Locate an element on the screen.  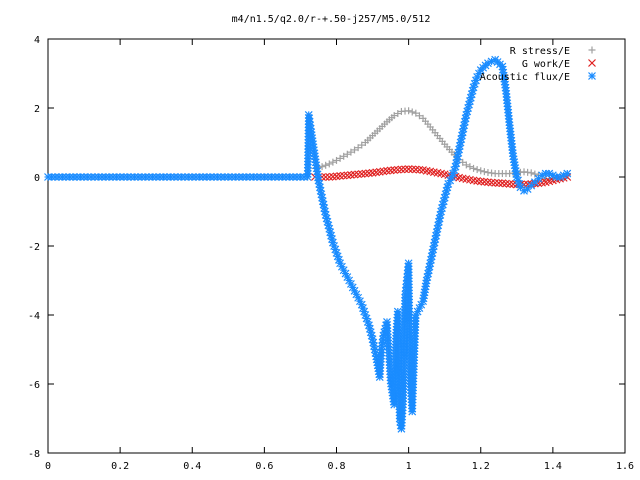
x-tick-label: 0.2 is located at coordinates (120, 466).